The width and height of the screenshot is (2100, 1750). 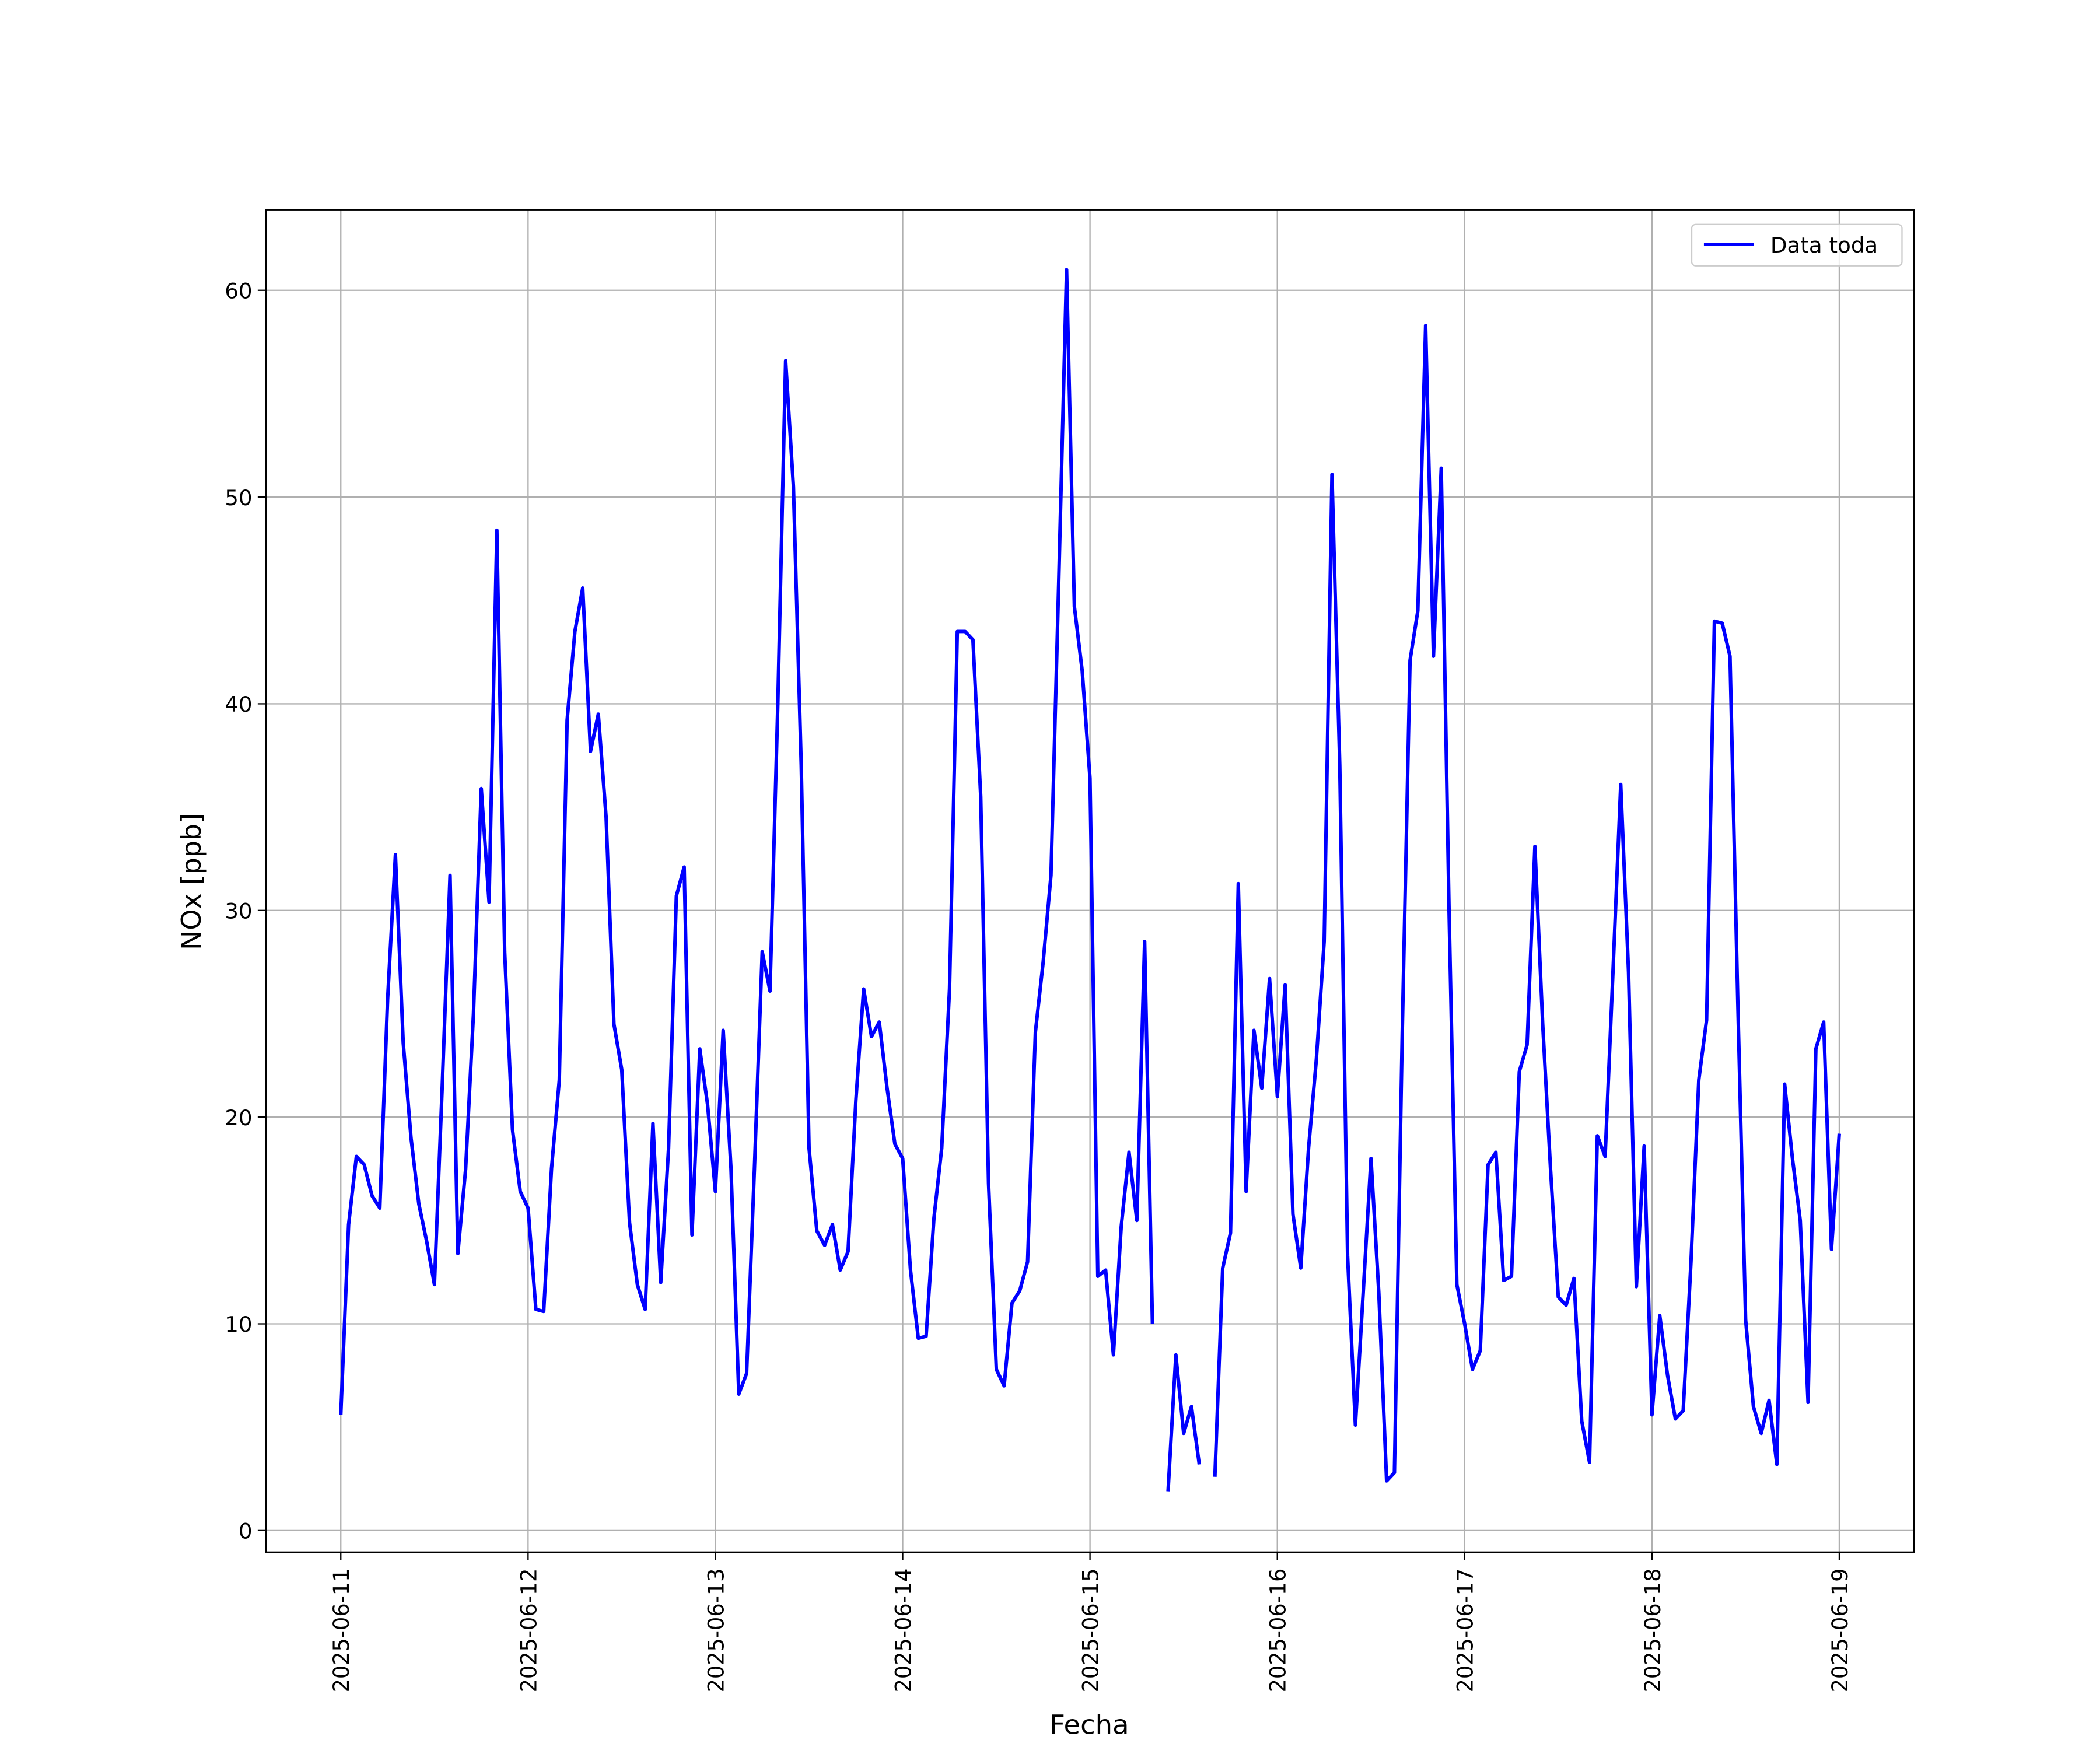 What do you see at coordinates (1090, 1631) in the screenshot?
I see `x-tick-label: 2025-06-15` at bounding box center [1090, 1631].